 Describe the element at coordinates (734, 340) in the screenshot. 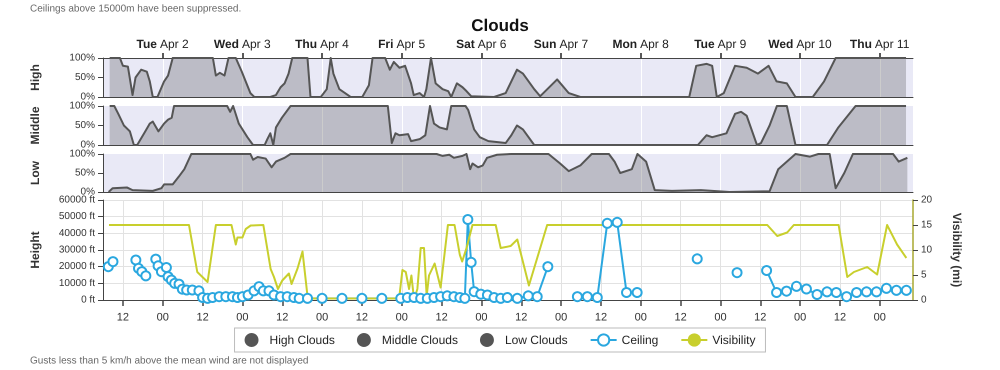

I see `legend-label: Visibility` at that location.